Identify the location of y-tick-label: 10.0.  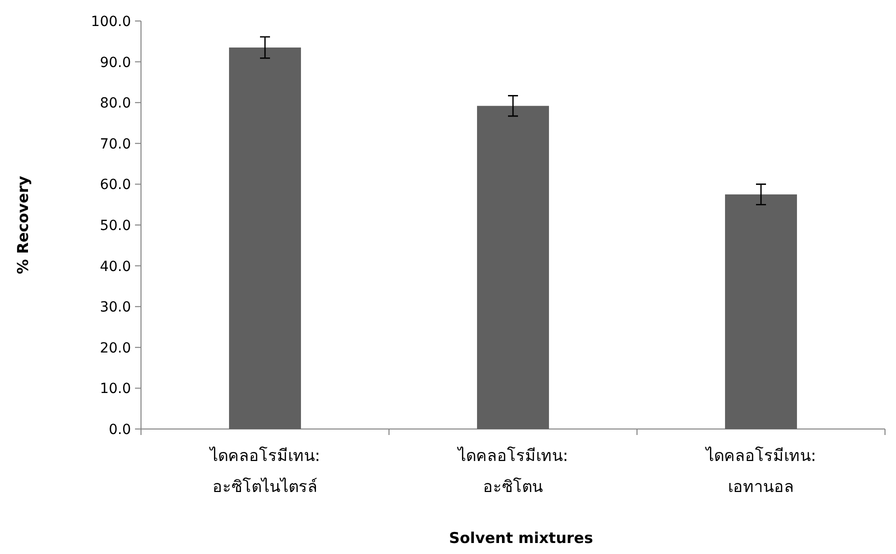
(115, 389).